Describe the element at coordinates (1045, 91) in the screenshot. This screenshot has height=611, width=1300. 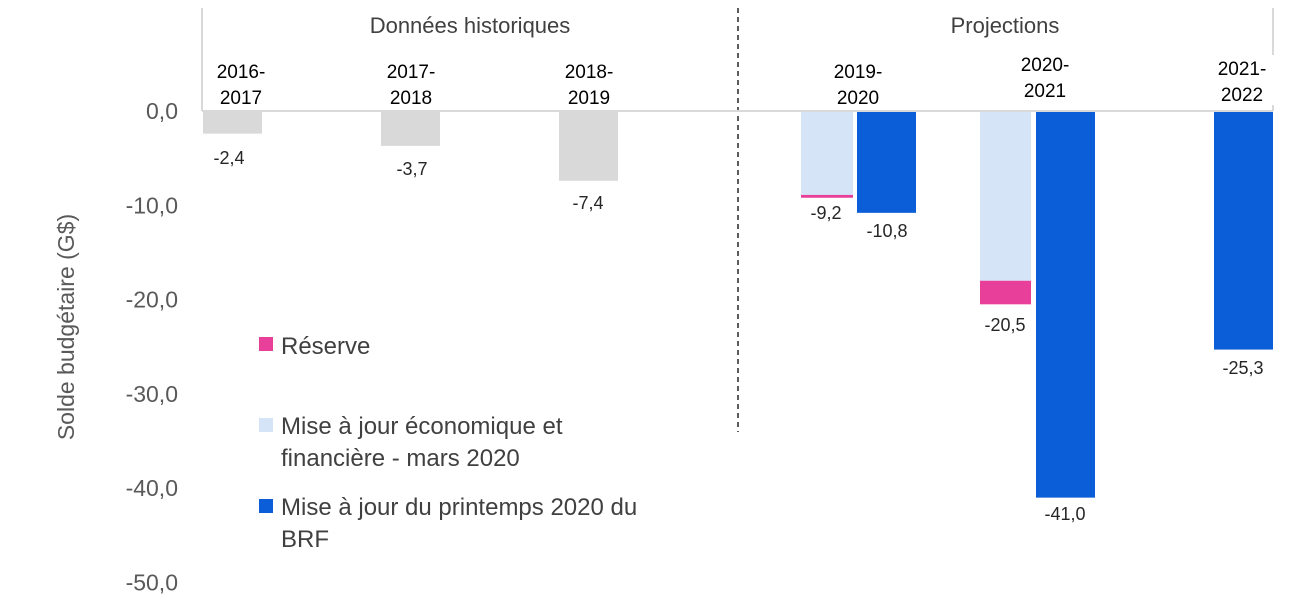
I see `category-label-line: 2021` at that location.